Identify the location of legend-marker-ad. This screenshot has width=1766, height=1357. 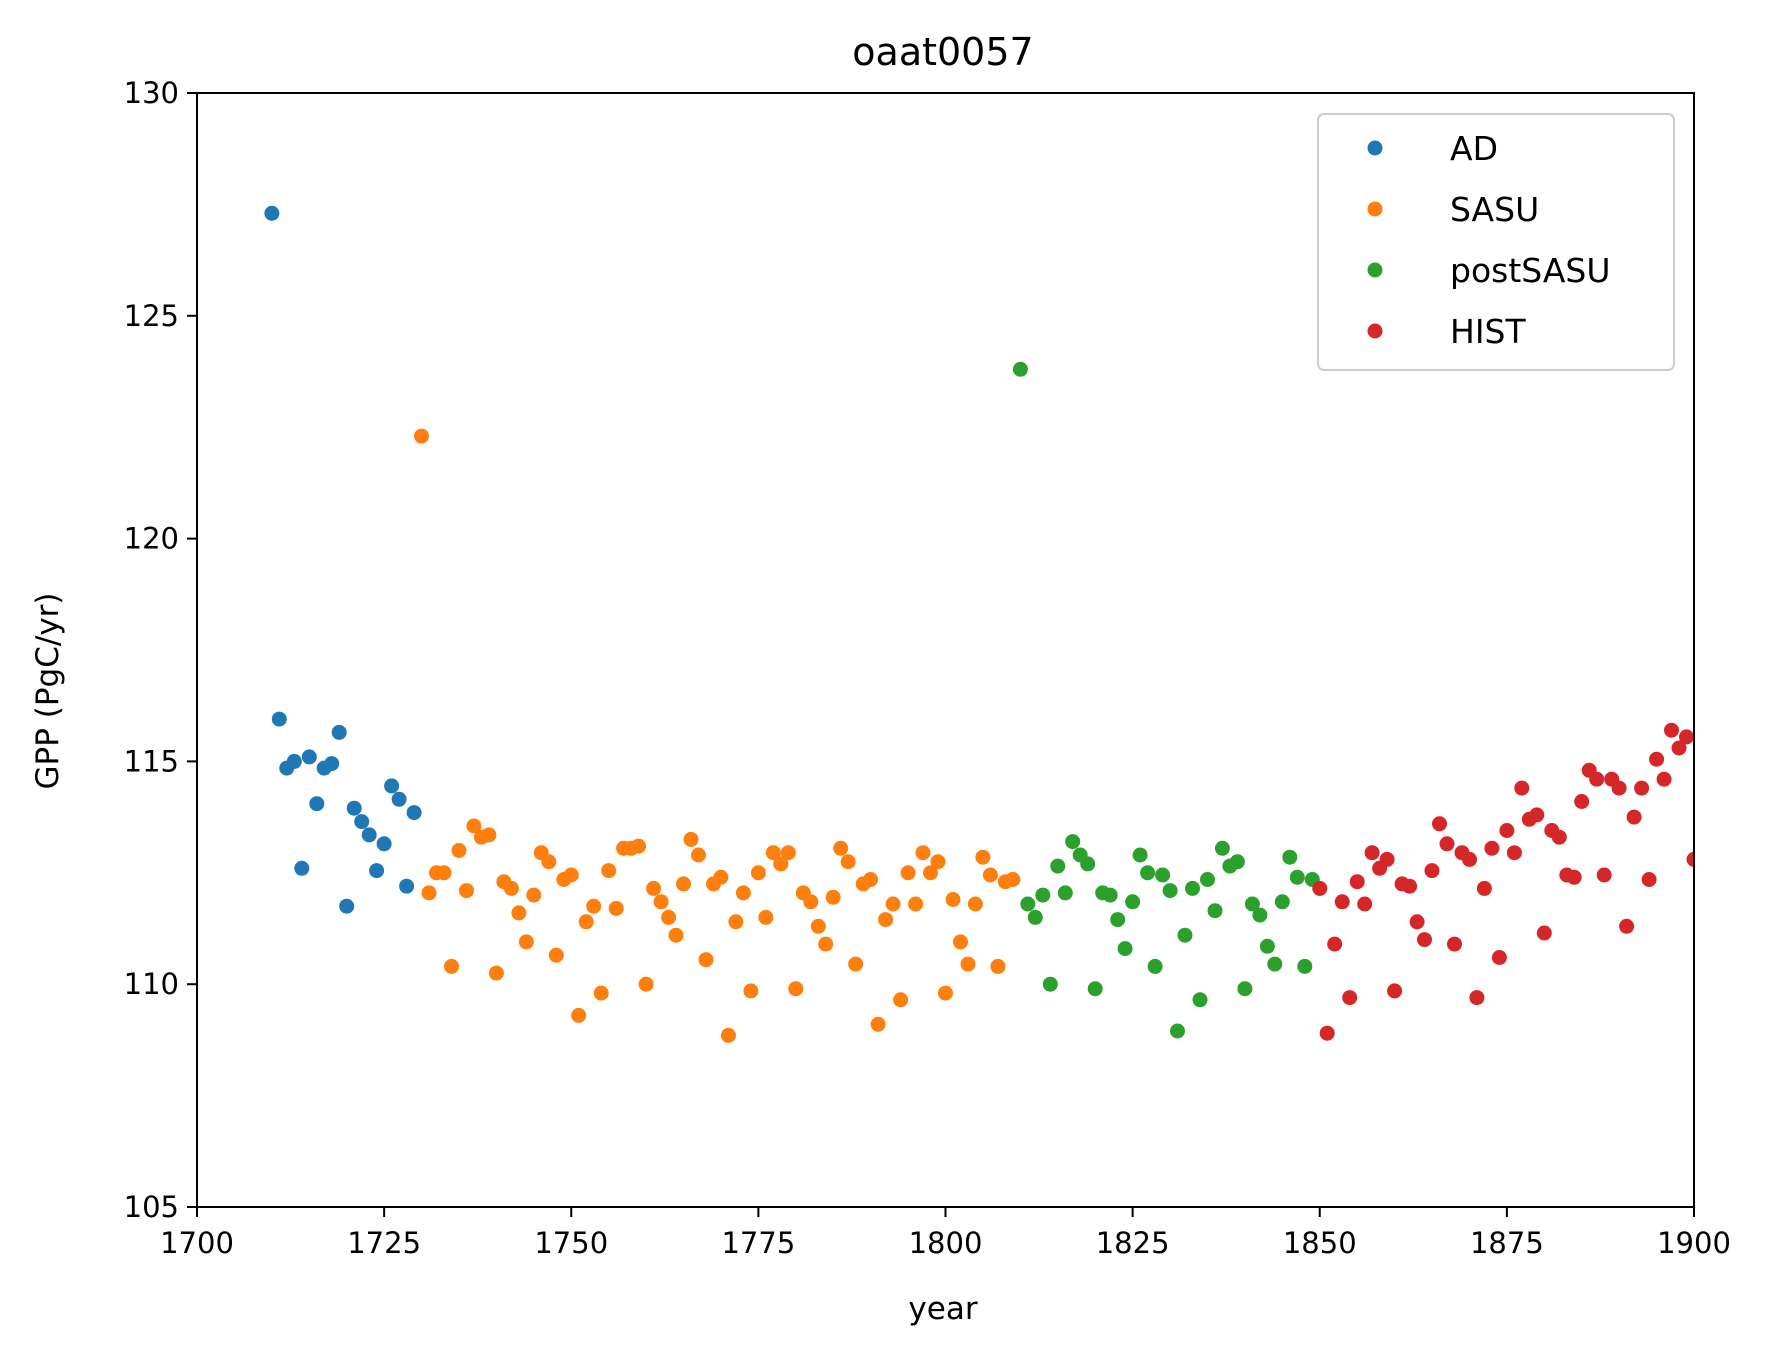
(1375, 148).